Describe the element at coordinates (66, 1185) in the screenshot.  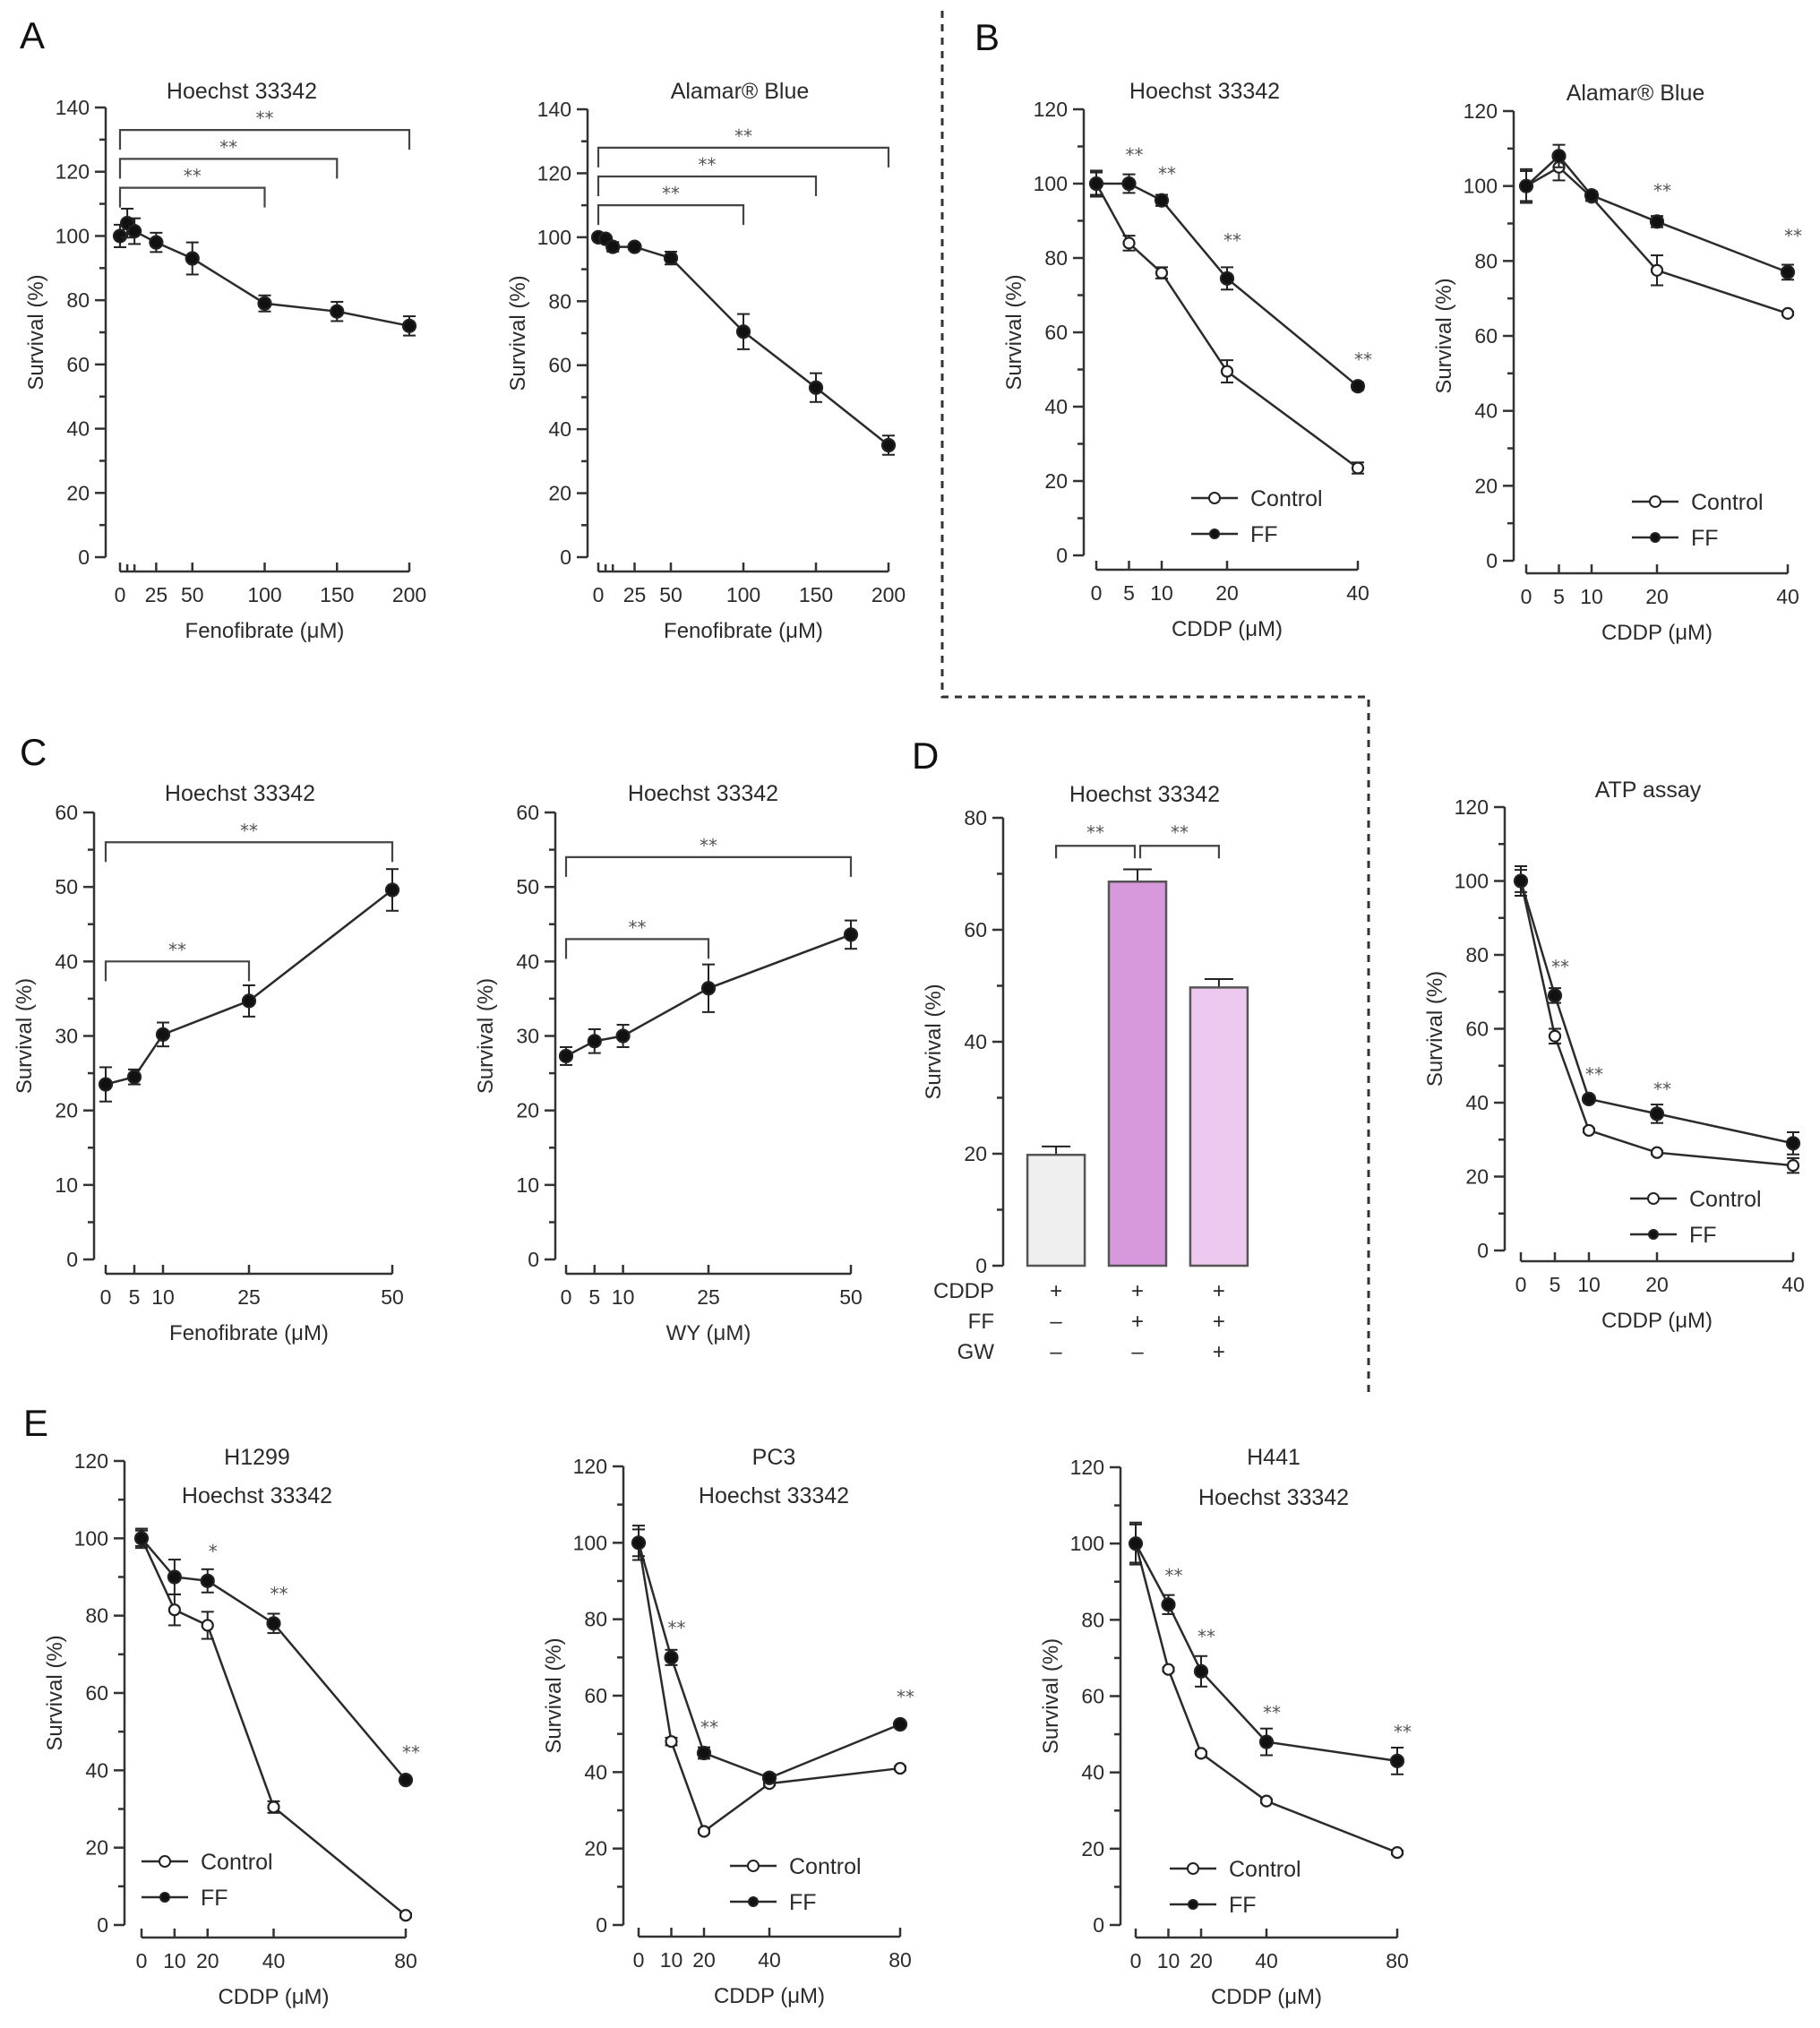
I see `y-tick-label: 10` at that location.